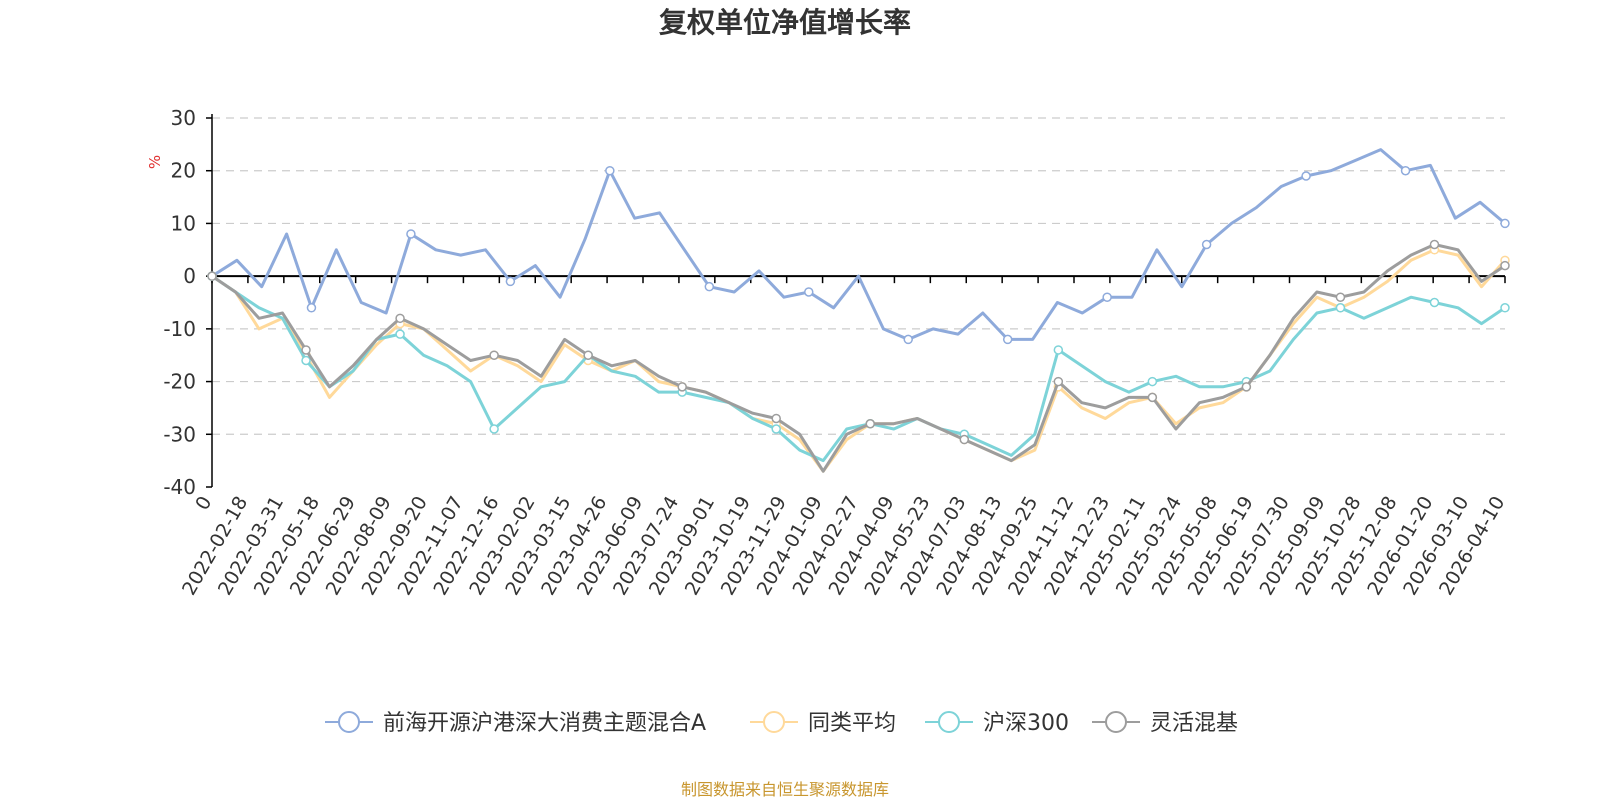 Image resolution: width=1600 pixels, height=800 pixels. I want to click on legend-label: 沪深300, so click(1026, 723).